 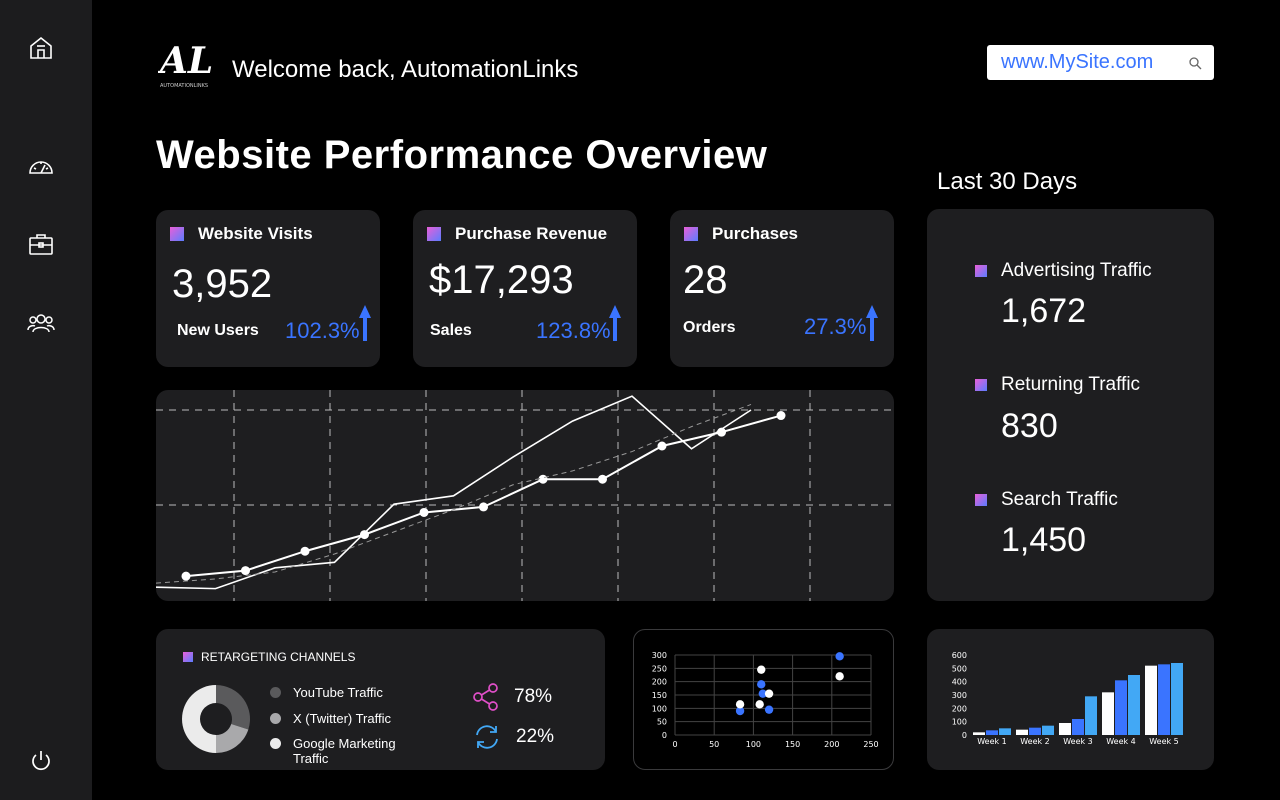 What do you see at coordinates (268, 288) in the screenshot?
I see `kpi-card-website-visits: Website Visits 3,952 New Users 102.3%` at bounding box center [268, 288].